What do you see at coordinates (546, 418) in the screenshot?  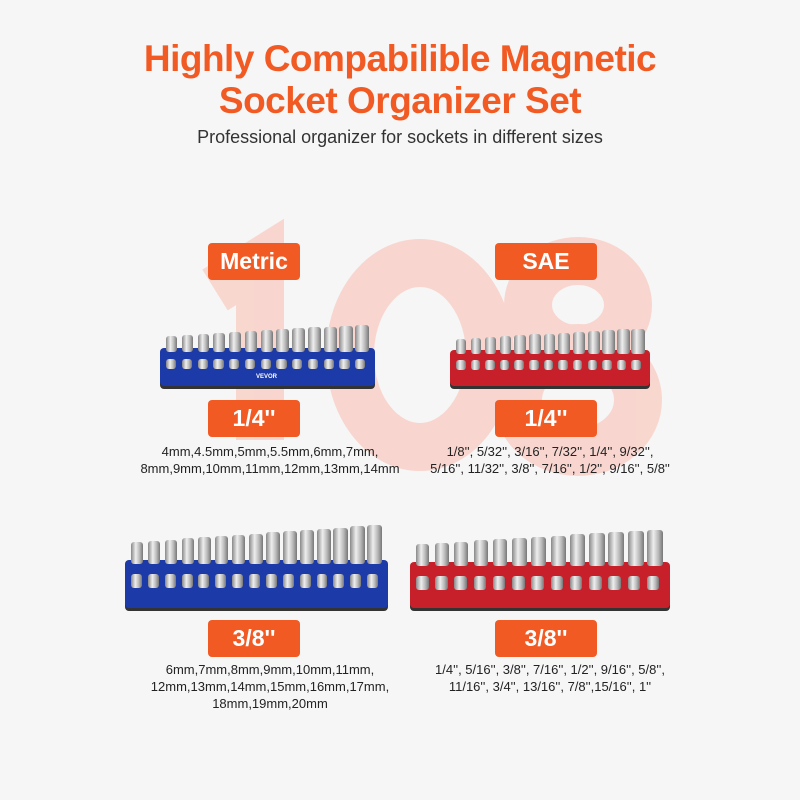 I see `sae-quarter-badge: 1/4''` at bounding box center [546, 418].